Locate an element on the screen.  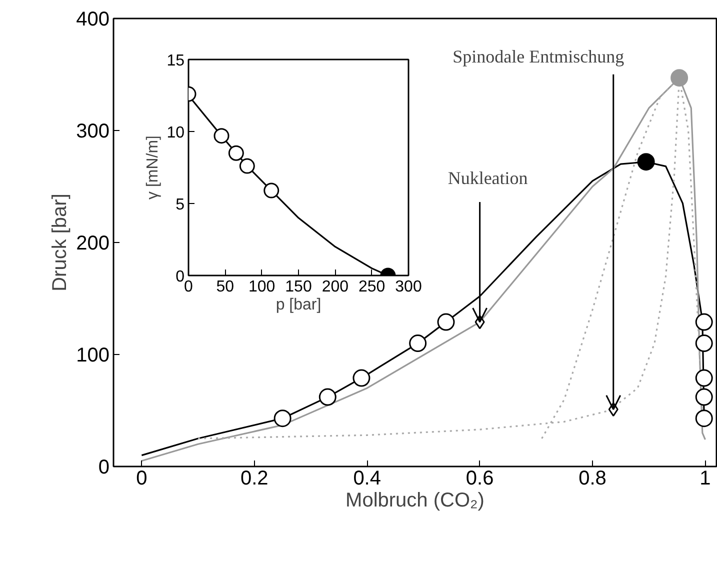
y-tick-label: 100 is located at coordinates (93, 355).